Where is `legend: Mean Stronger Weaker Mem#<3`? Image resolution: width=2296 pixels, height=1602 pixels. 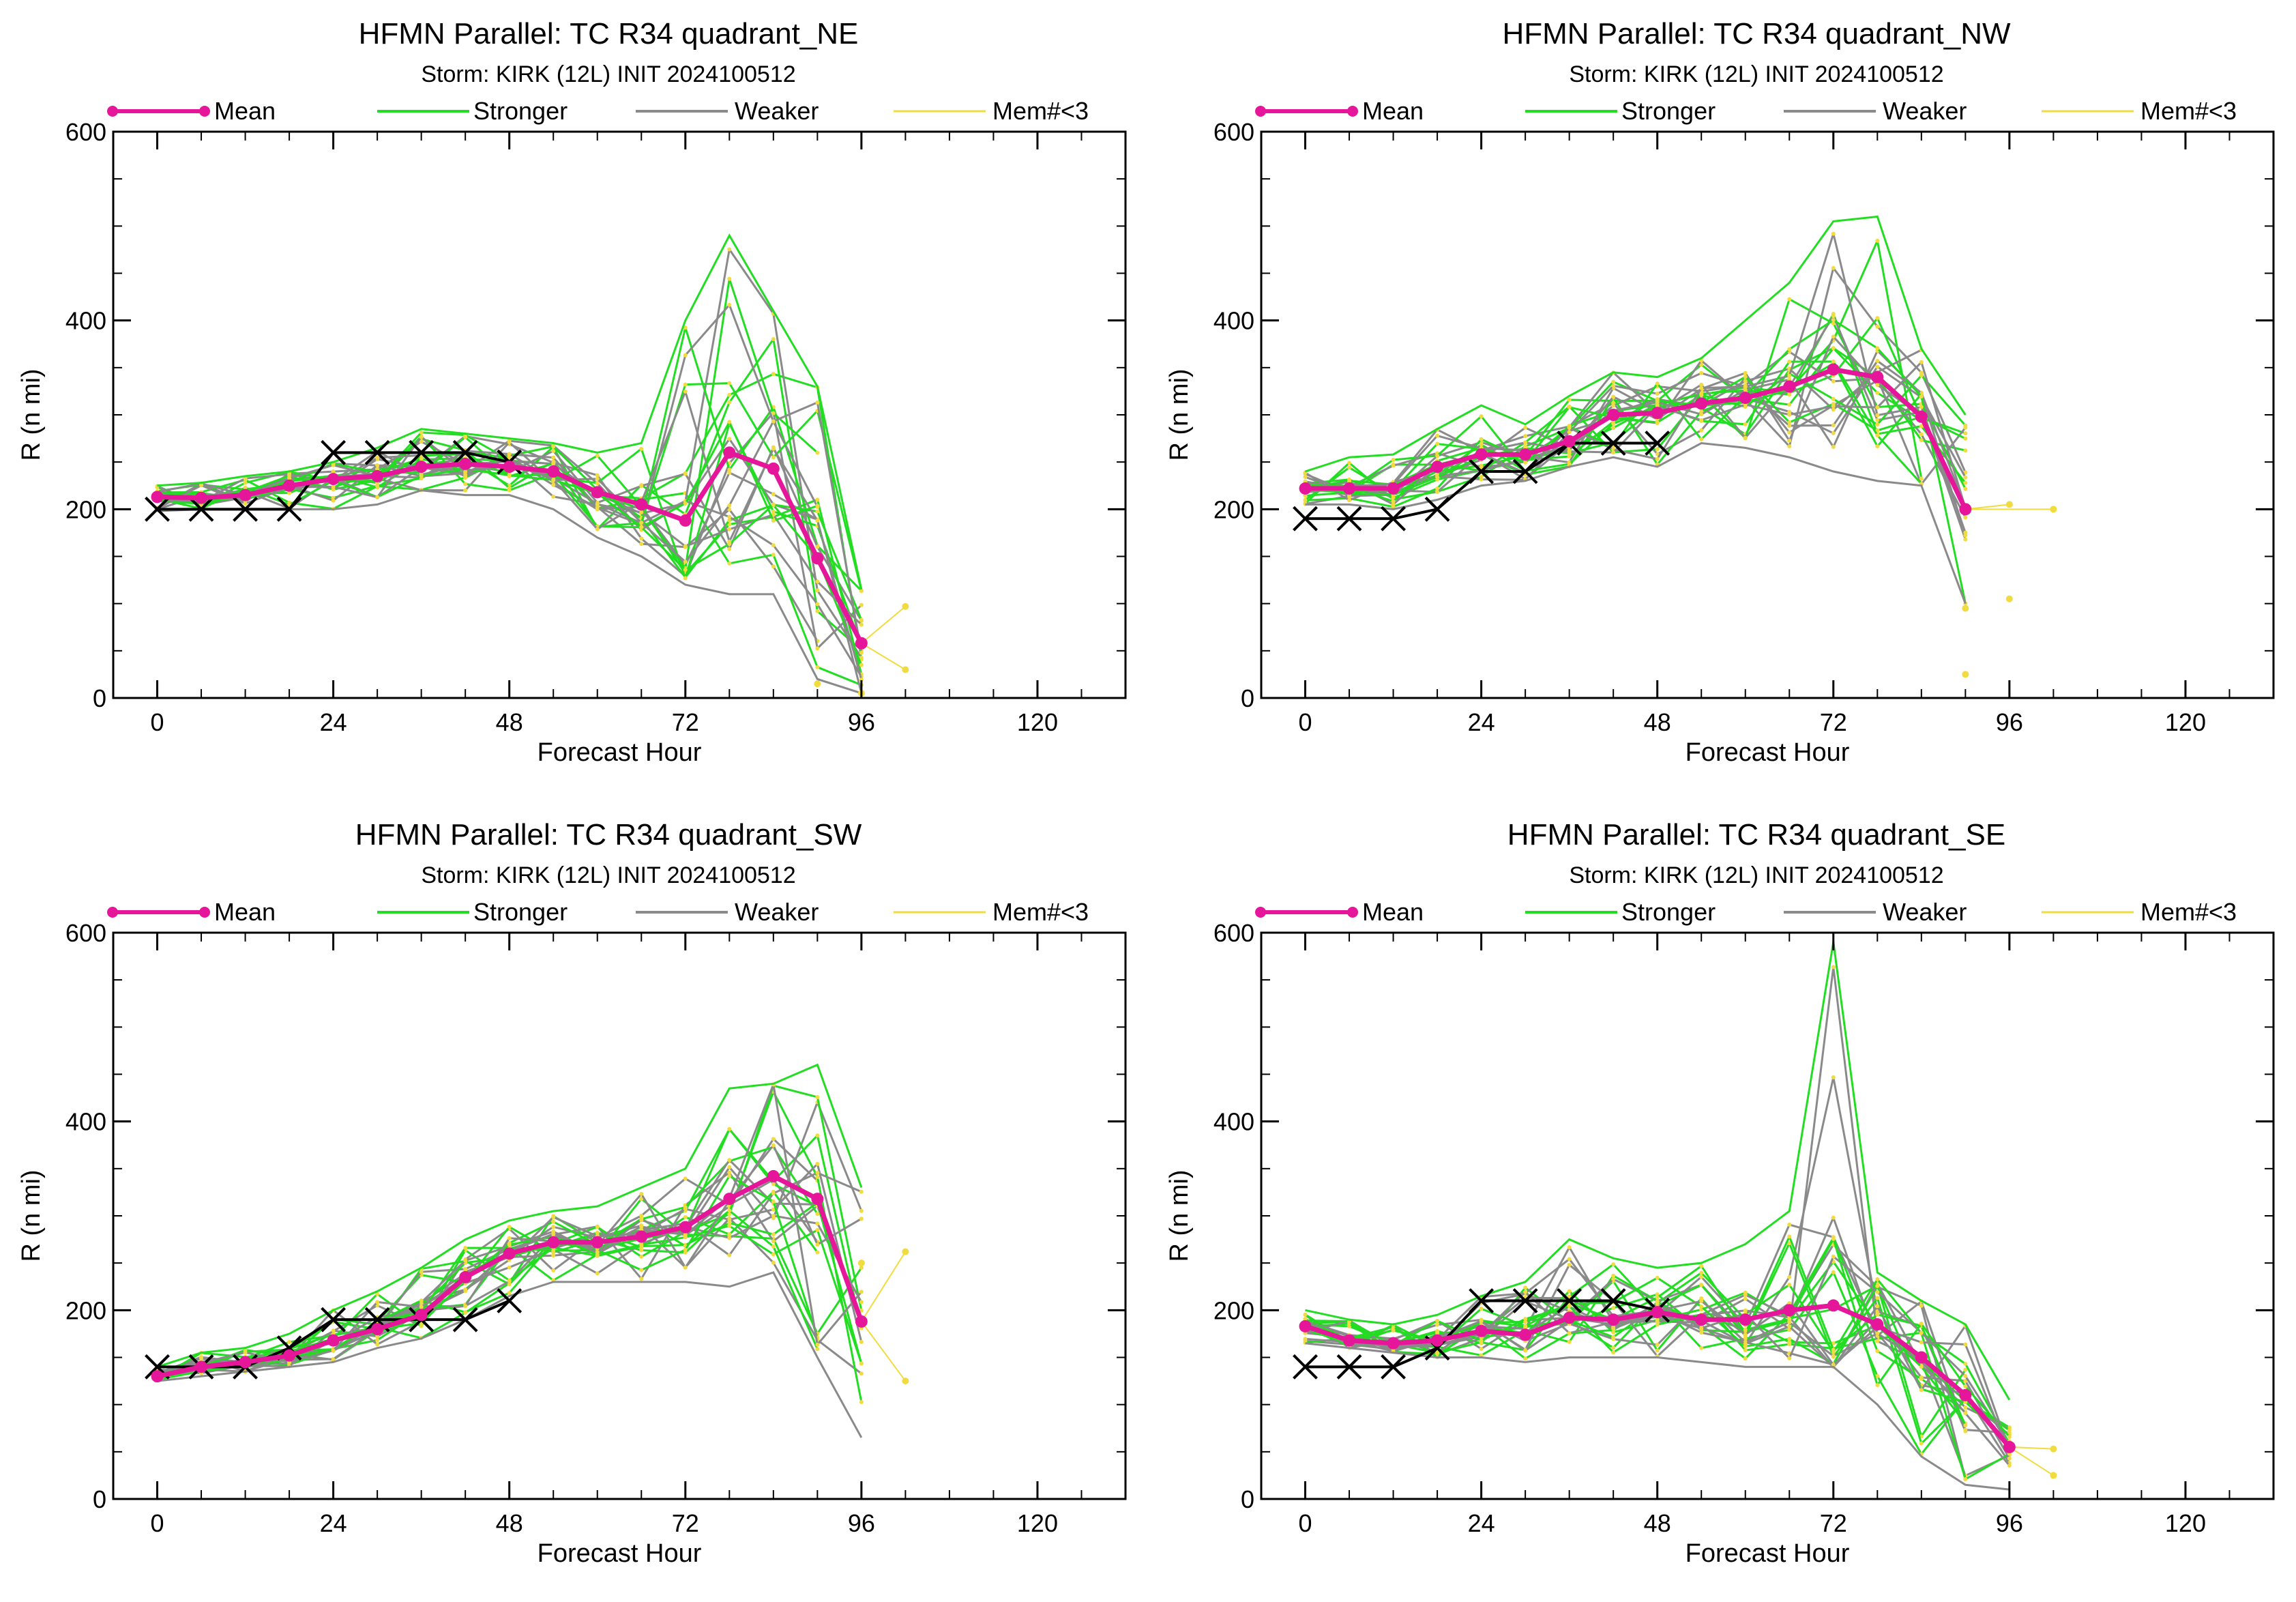
legend: Mean Stronger Weaker Mem#<3 is located at coordinates (1746, 111).